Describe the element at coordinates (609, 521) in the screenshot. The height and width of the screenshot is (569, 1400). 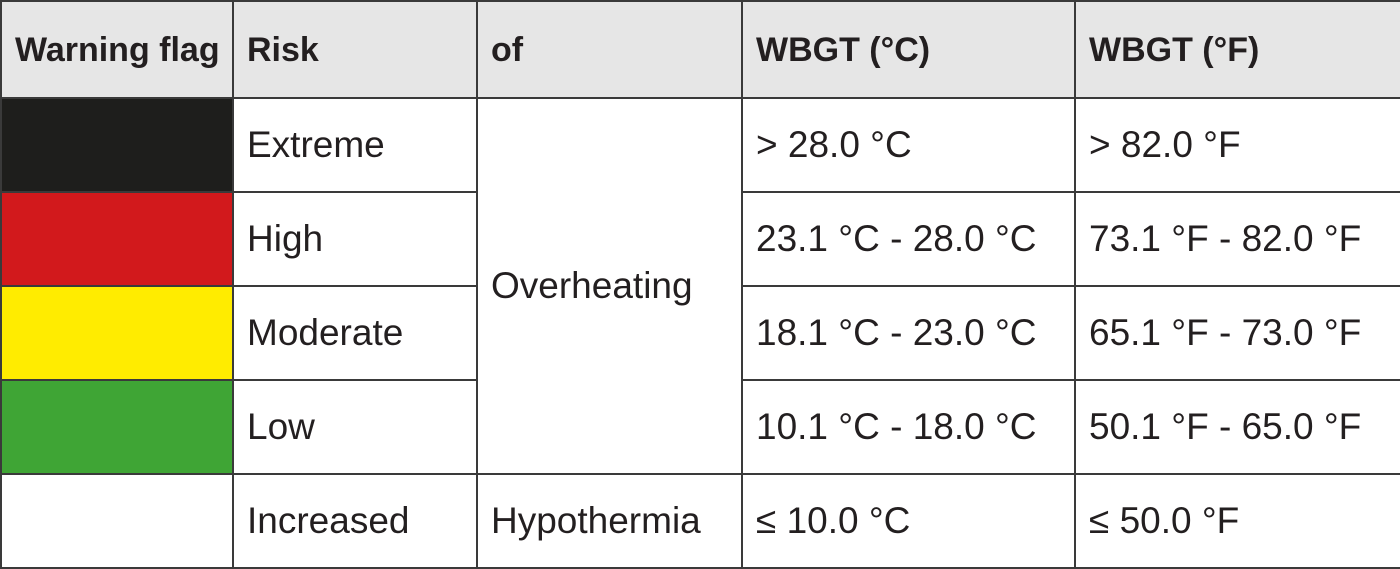
I see `of-cell-hypothermia: Hypothermia` at that location.